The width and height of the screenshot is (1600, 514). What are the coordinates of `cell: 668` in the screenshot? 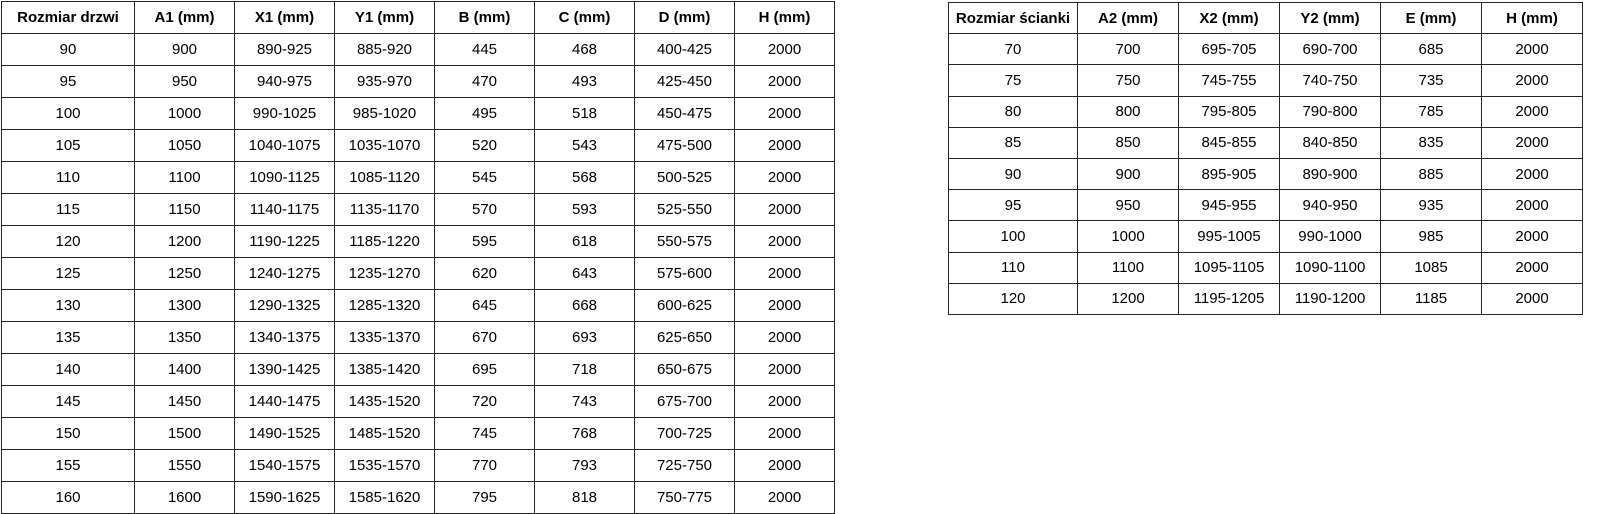 It's located at (584, 305).